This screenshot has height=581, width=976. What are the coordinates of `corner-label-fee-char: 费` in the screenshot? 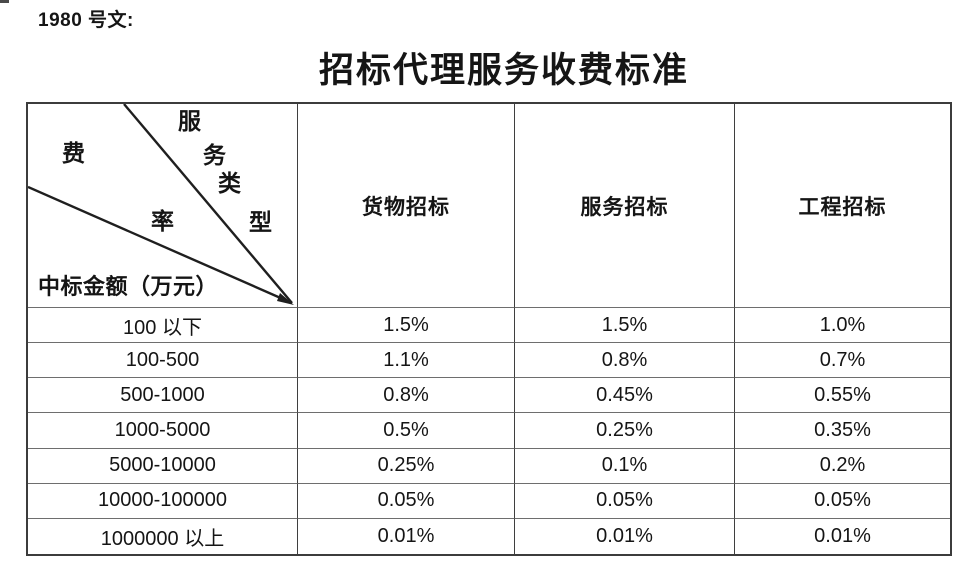 It's located at (73, 153).